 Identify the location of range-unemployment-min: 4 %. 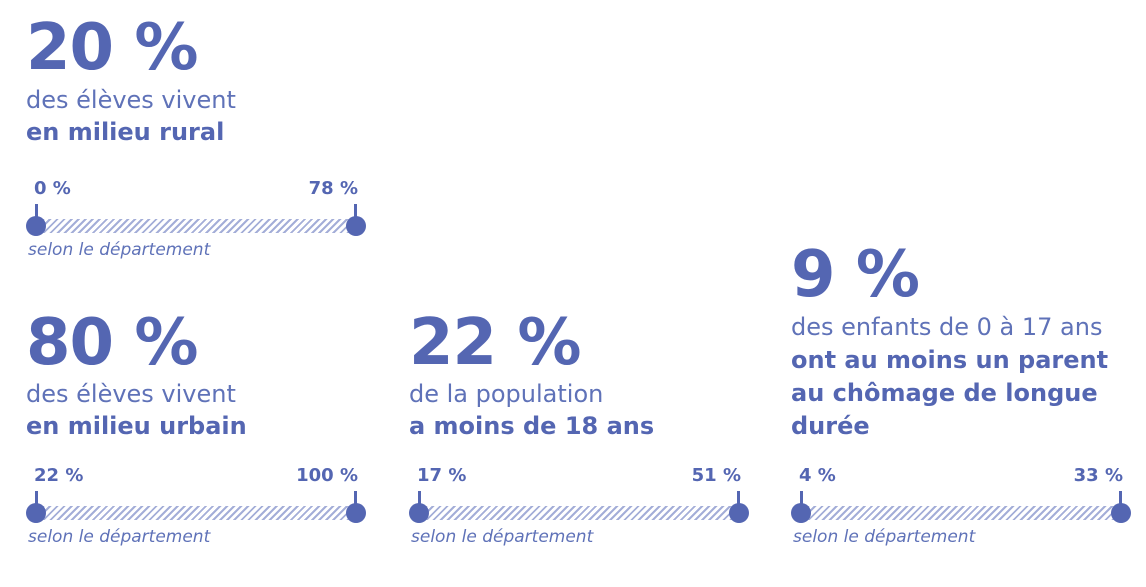
(817, 475).